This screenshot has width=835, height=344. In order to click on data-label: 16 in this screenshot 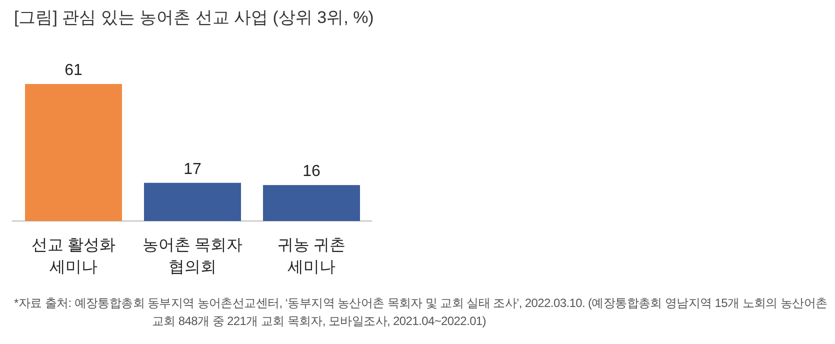, I will do `click(311, 171)`.